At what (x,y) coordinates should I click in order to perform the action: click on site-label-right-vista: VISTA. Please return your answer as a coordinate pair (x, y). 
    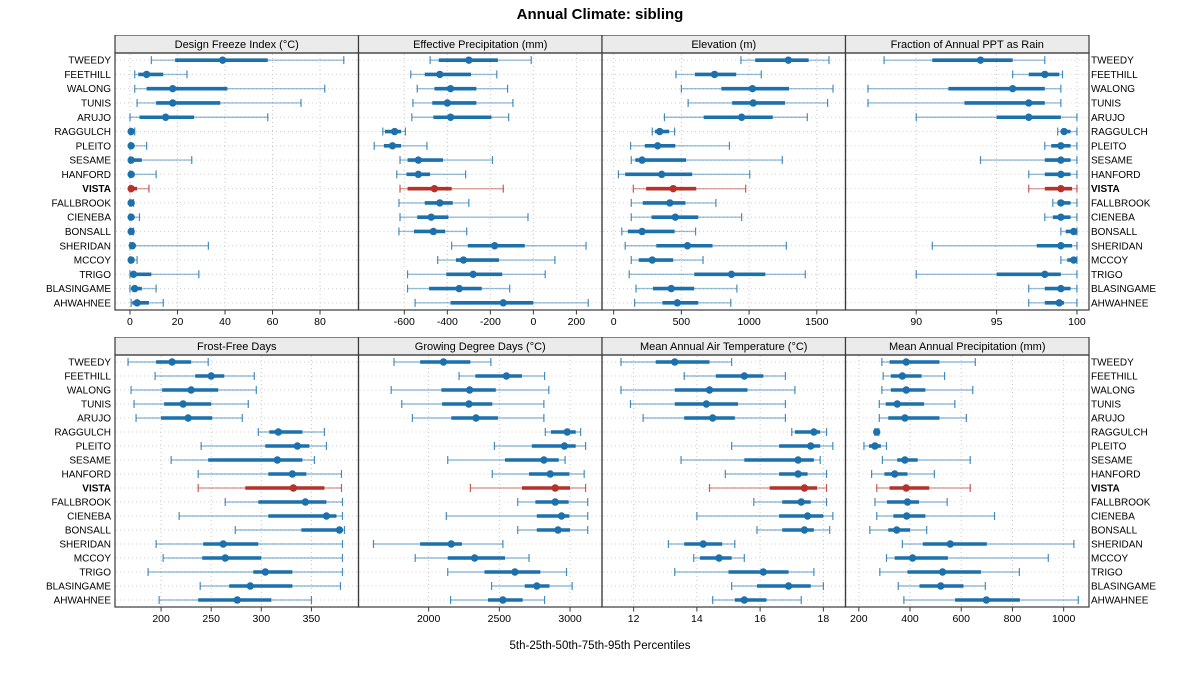
    Looking at the image, I should click on (1105, 489).